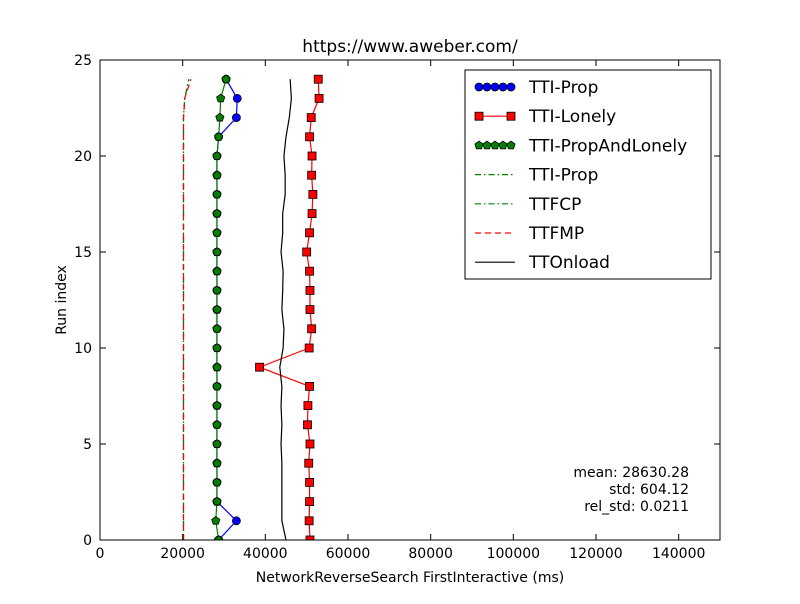 The width and height of the screenshot is (800, 604). What do you see at coordinates (87, 541) in the screenshot?
I see `y-tick-label: 0` at bounding box center [87, 541].